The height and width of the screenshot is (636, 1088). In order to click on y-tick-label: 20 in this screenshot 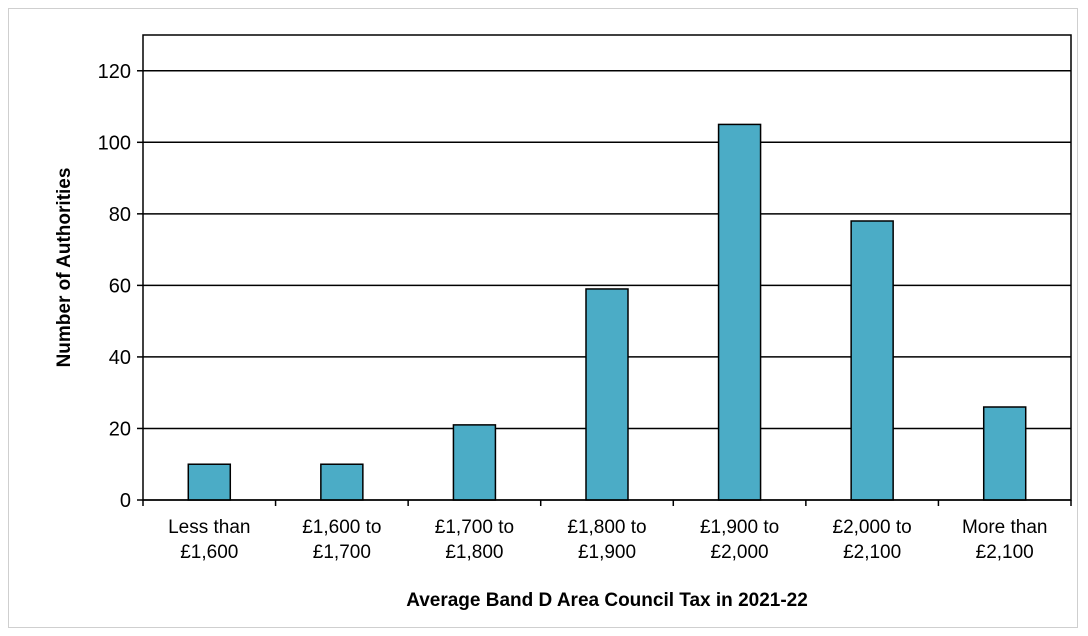, I will do `click(120, 429)`.